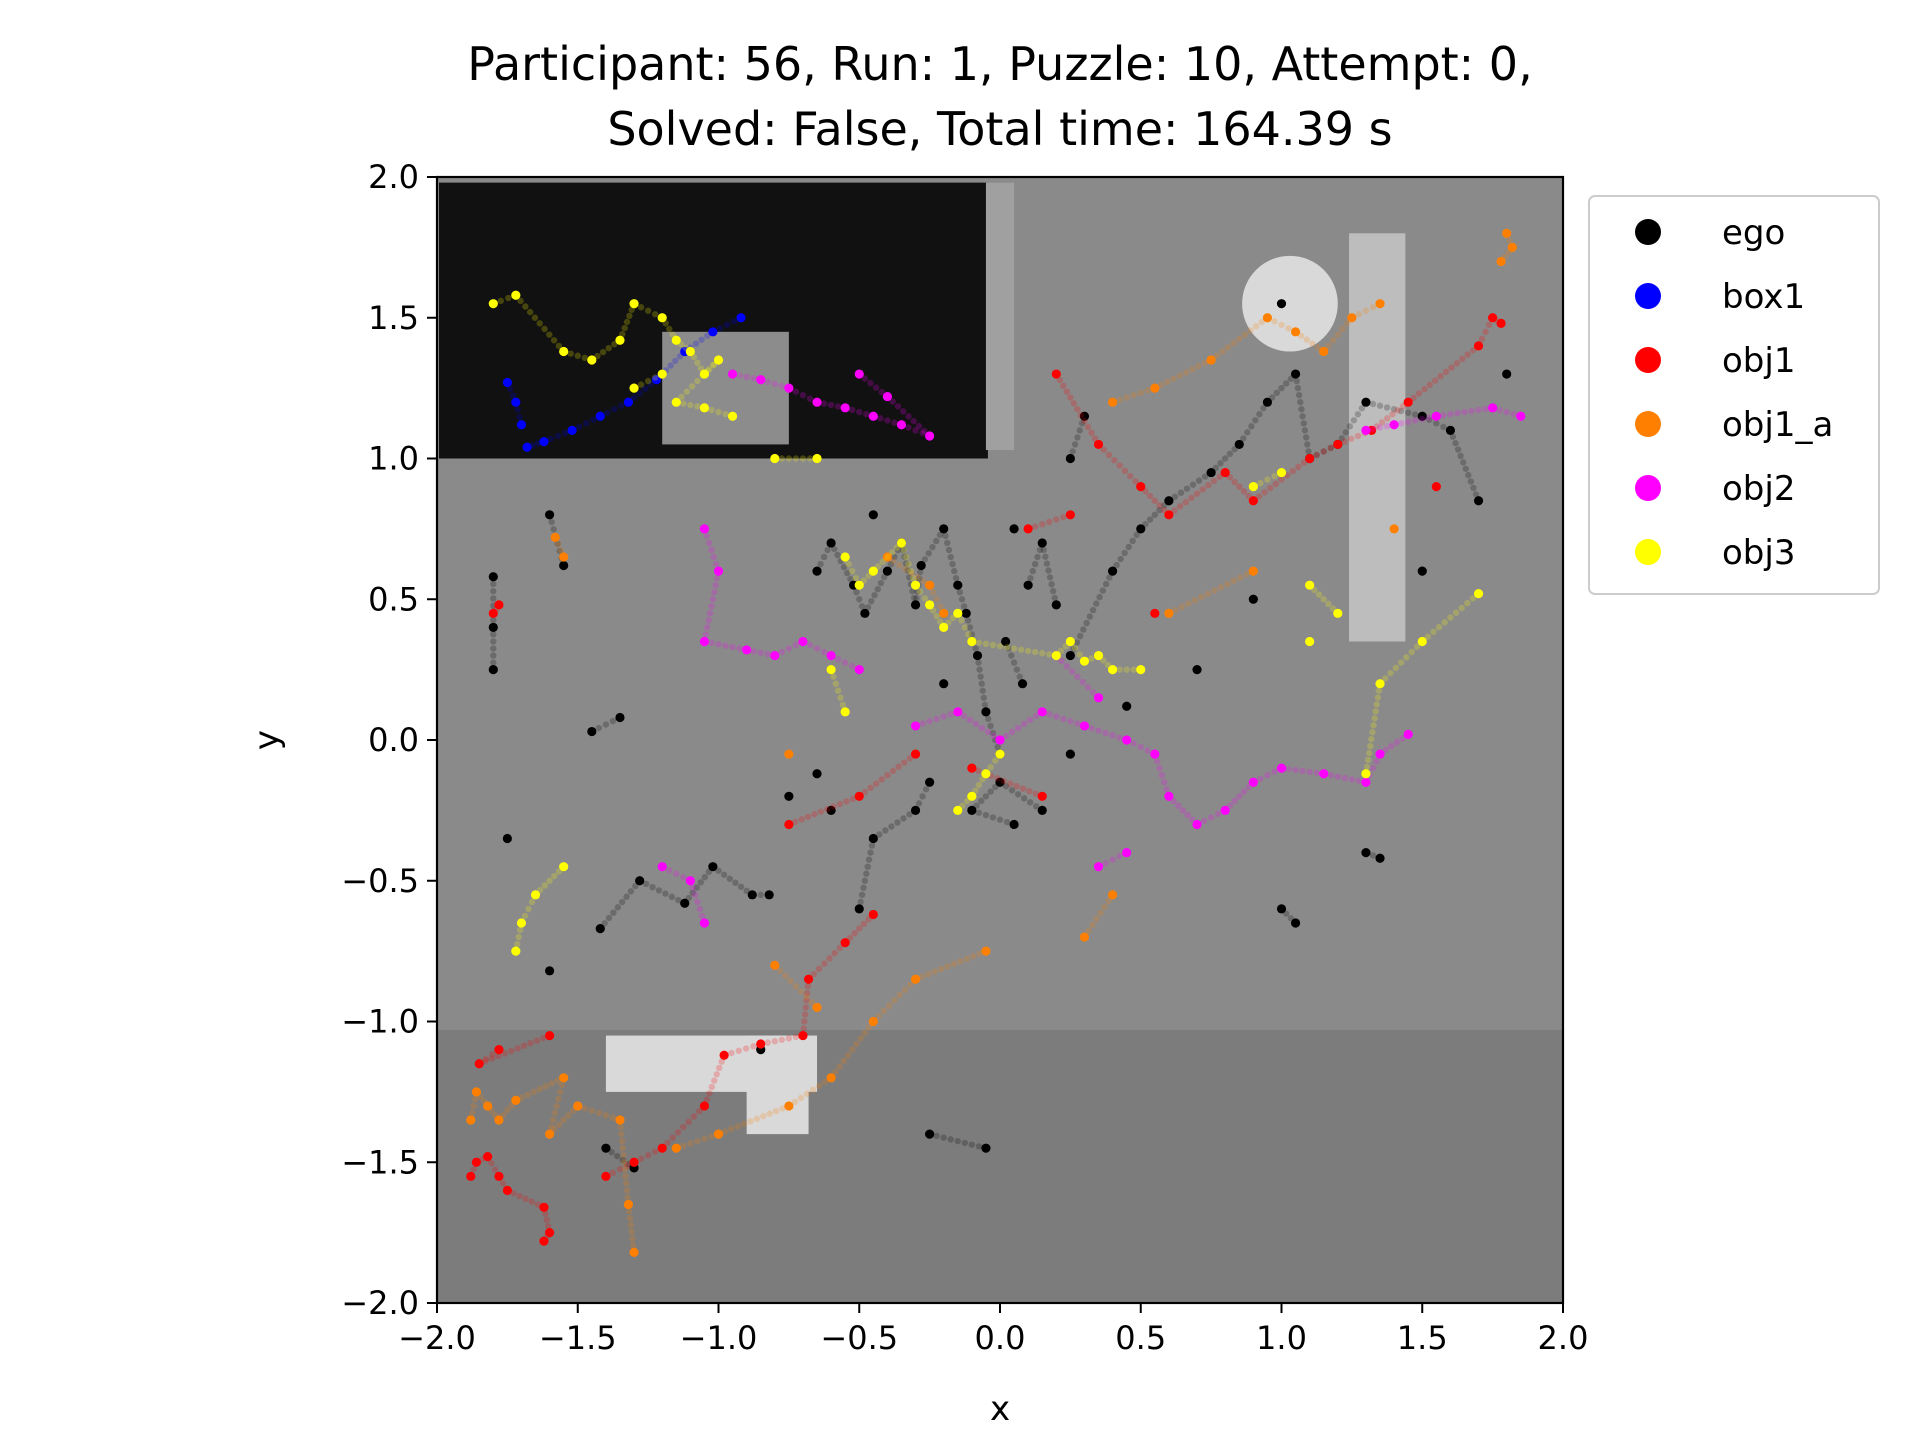 The width and height of the screenshot is (1920, 1440). Describe the element at coordinates (593, 419) in the screenshot. I see `box1-trail-dot` at that location.